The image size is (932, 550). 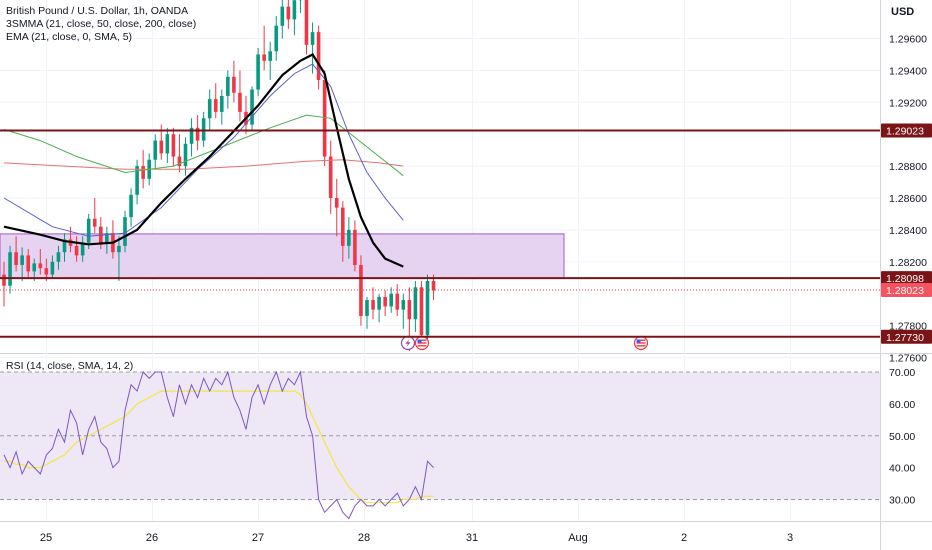 What do you see at coordinates (203, 150) in the screenshot?
I see `smma-21-line` at bounding box center [203, 150].